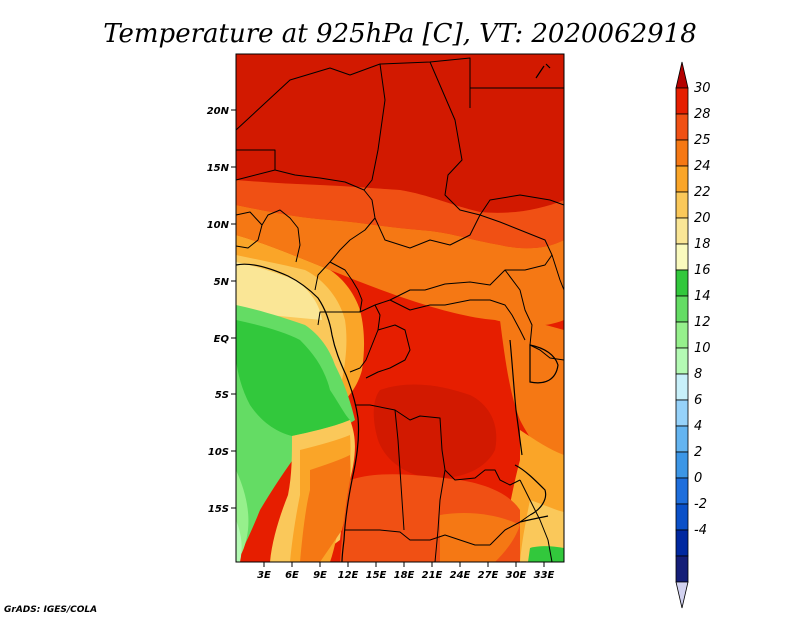  What do you see at coordinates (698, 400) in the screenshot?
I see `colorbar-tick-label: 6` at bounding box center [698, 400].